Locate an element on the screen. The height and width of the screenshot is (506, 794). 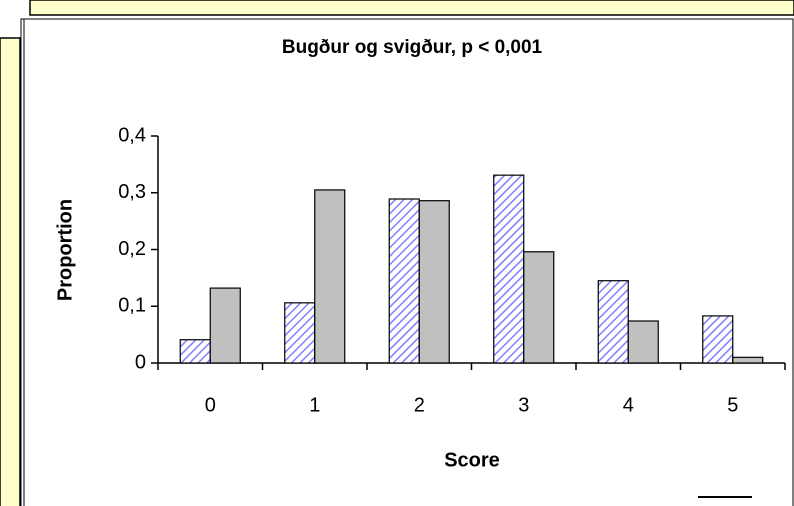
x-tick-label: 3 is located at coordinates (523, 405).